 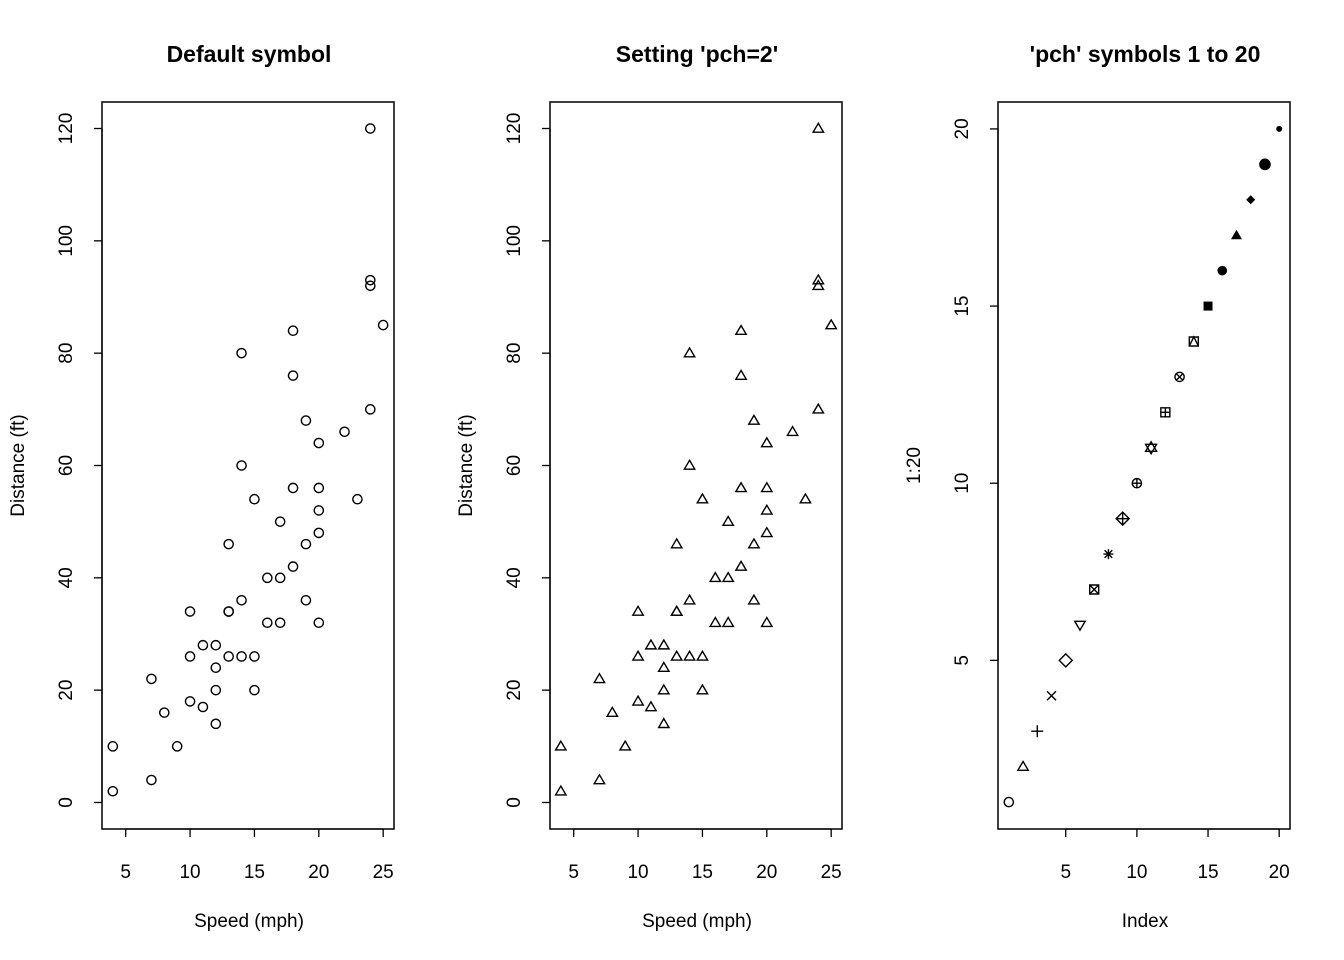 What do you see at coordinates (18, 465) in the screenshot?
I see `y-axis-label: Distance (ft)` at bounding box center [18, 465].